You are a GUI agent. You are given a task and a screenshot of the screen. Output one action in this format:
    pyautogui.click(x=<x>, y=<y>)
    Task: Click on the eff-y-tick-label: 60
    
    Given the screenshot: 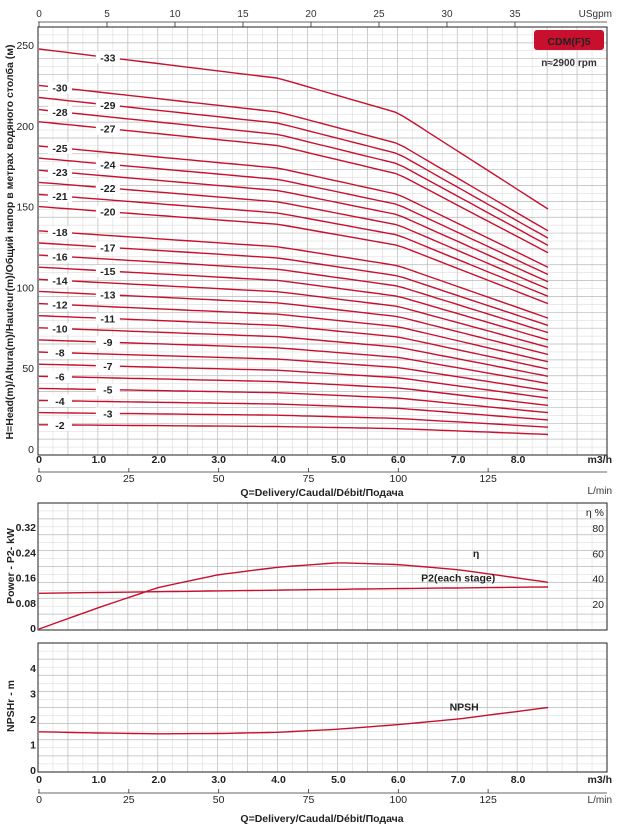 What is the action you would take?
    pyautogui.click(x=598, y=554)
    